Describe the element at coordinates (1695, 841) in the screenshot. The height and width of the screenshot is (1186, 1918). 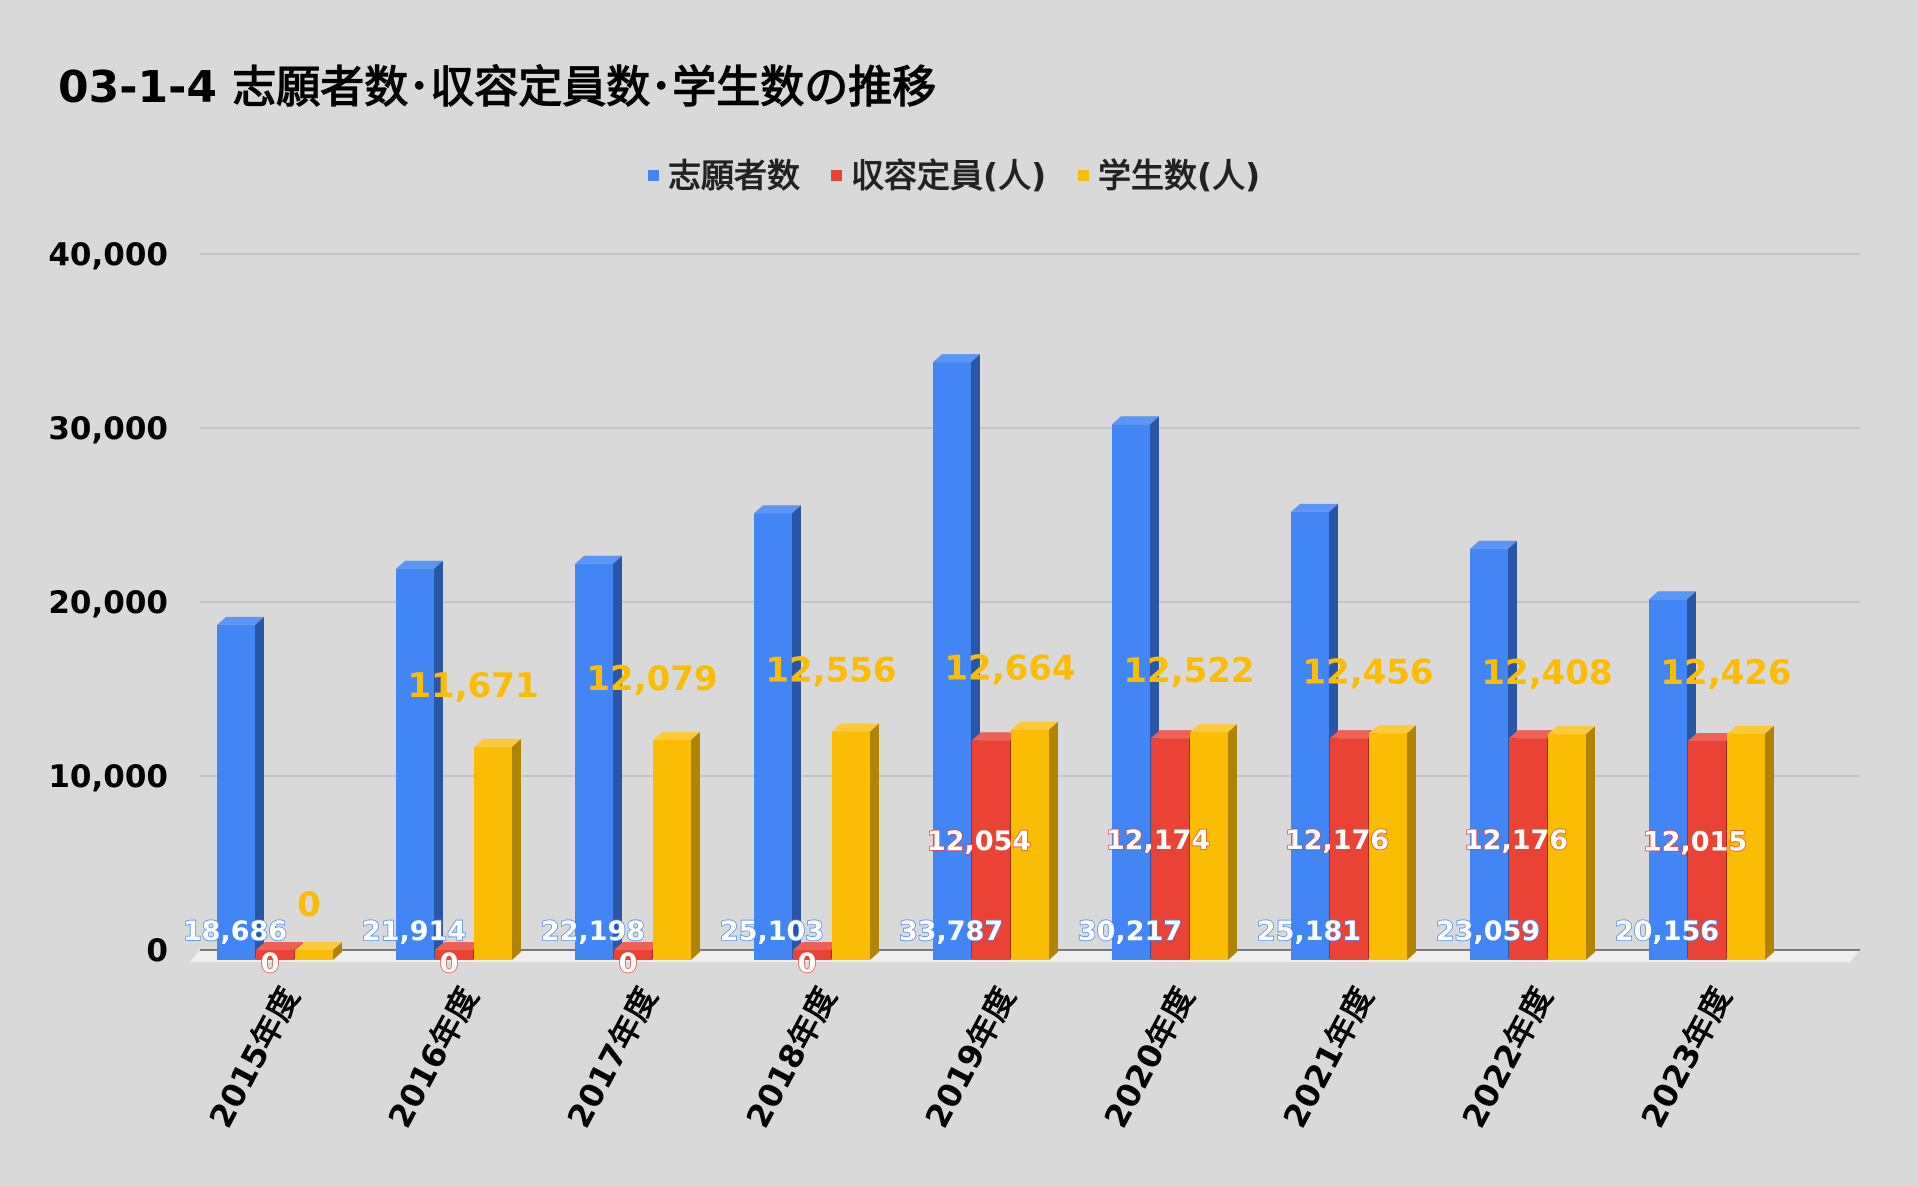
I see `data-label-capacity: 12,015` at that location.